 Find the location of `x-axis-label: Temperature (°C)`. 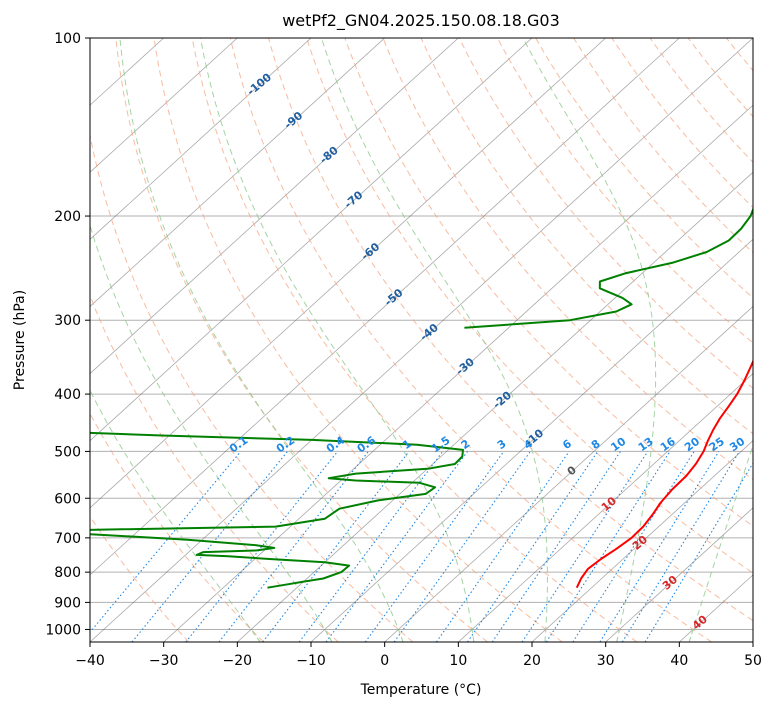

x-axis-label: Temperature (°C) is located at coordinates (421, 690).